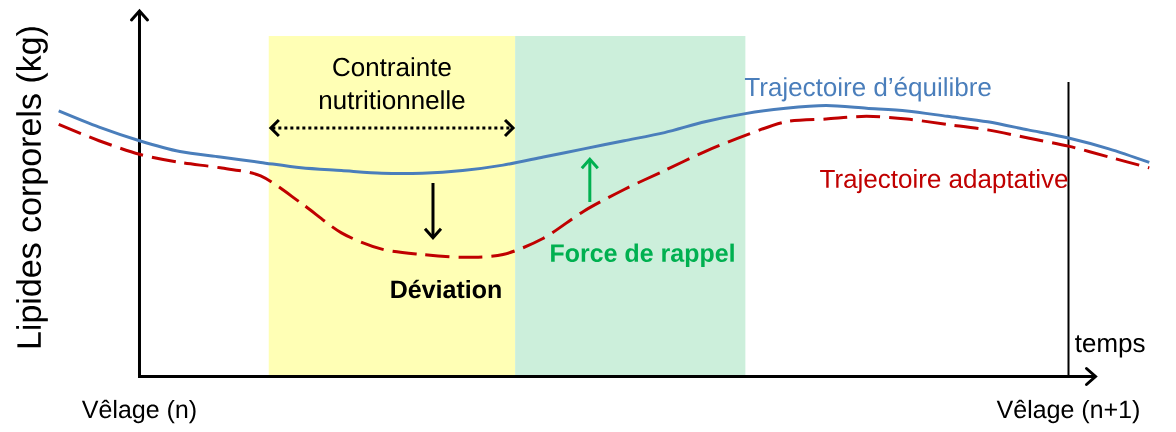 The image size is (1176, 432). What do you see at coordinates (642, 255) in the screenshot?
I see `annotation: Force de rappel` at bounding box center [642, 255].